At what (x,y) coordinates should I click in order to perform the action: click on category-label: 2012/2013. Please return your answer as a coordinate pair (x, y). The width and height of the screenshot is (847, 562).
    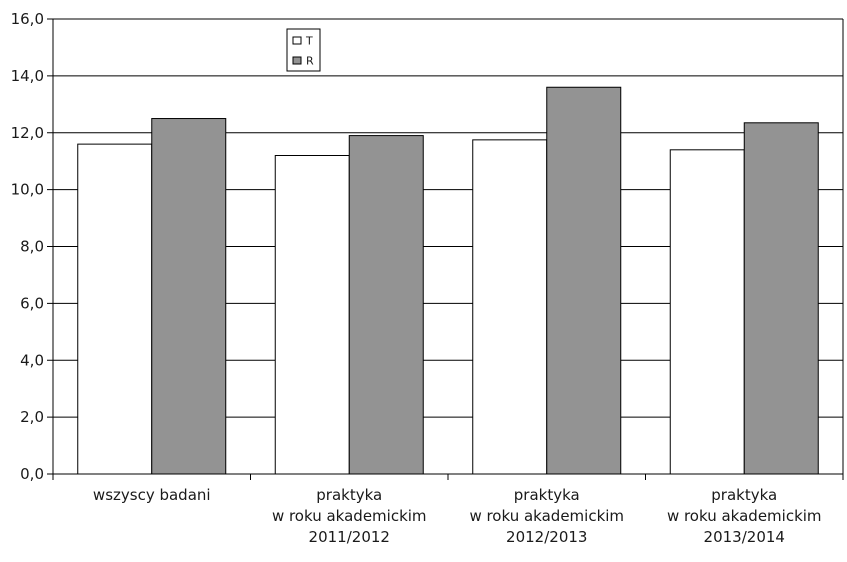
    Looking at the image, I should click on (546, 537).